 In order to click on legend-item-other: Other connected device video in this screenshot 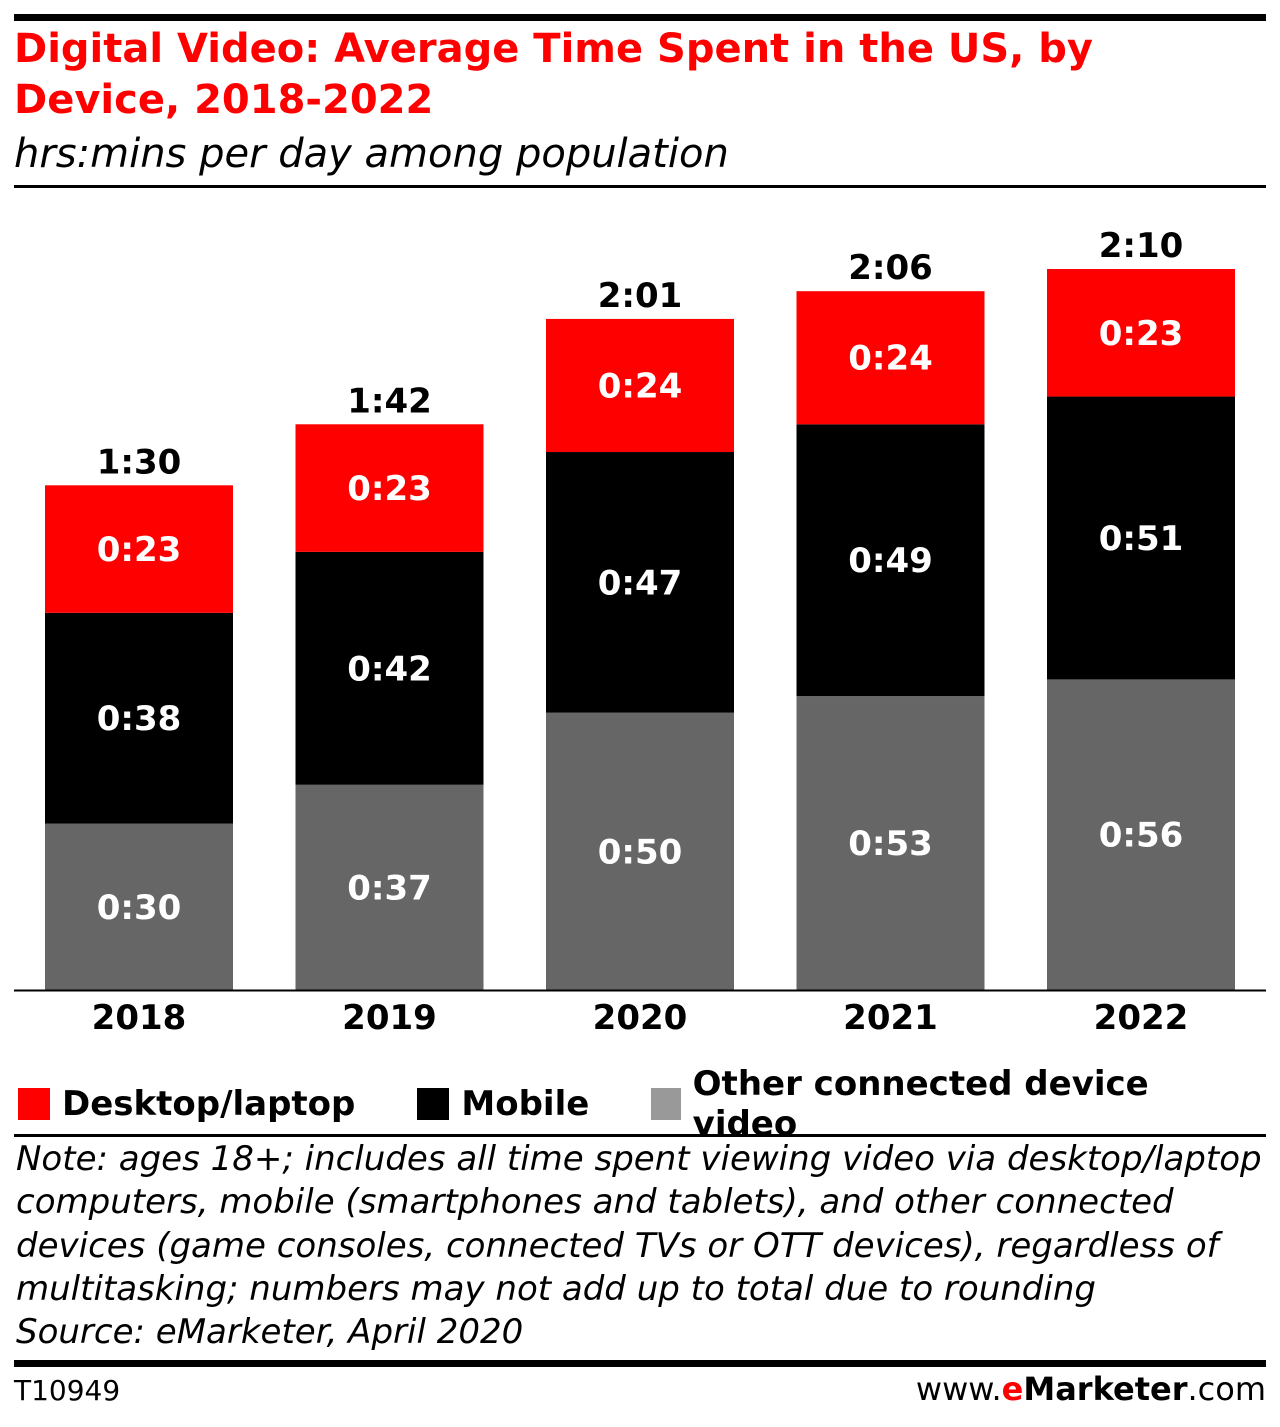, I will do `click(934, 1104)`.